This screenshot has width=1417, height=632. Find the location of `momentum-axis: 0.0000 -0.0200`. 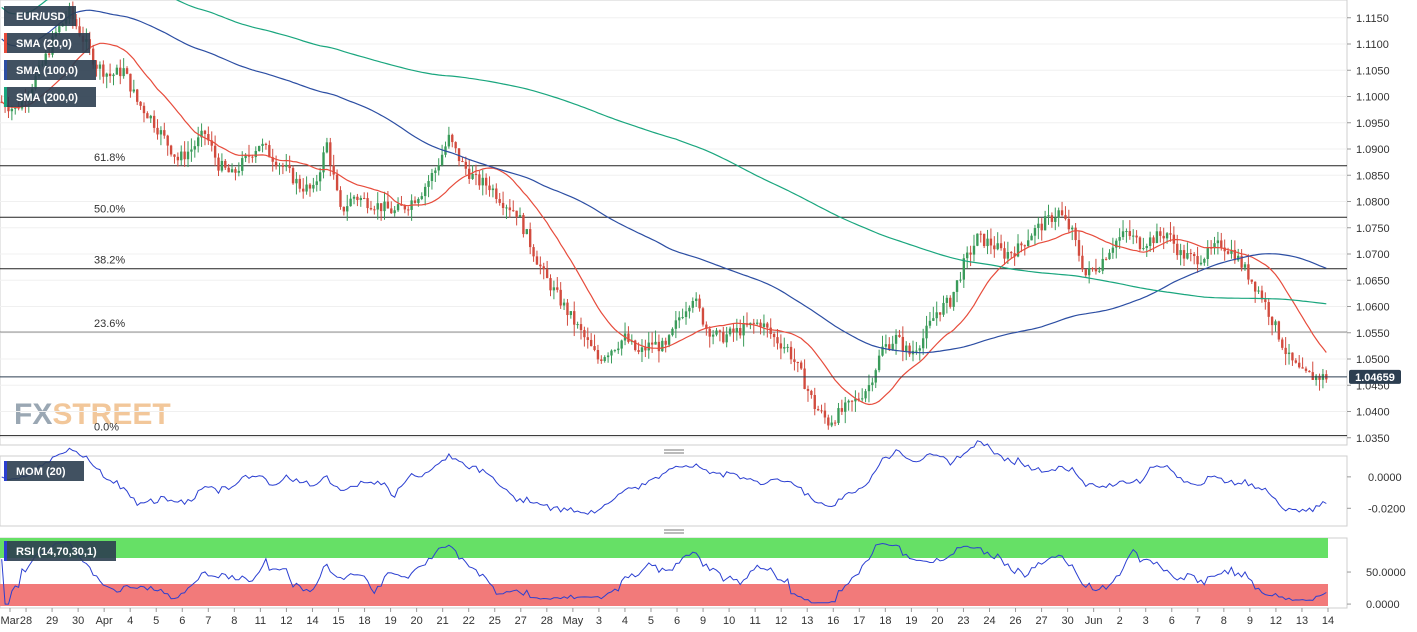

momentum-axis: 0.0000 -0.0200 is located at coordinates (1376, 493).